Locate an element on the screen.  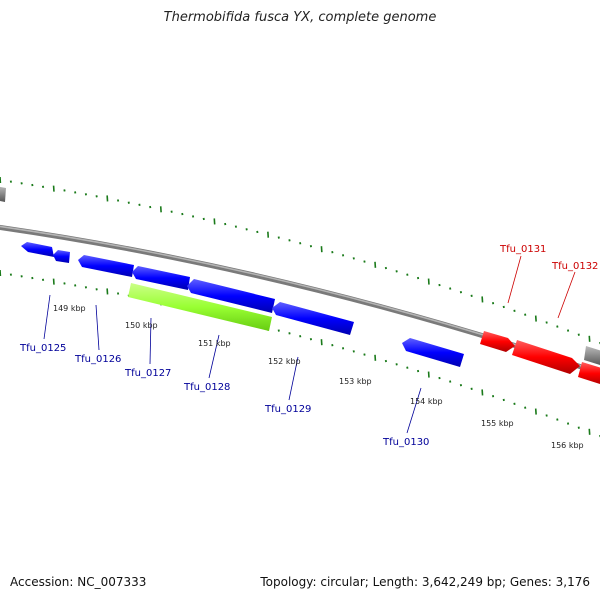
gene-label-tfu-0129: Tfu_0129 is located at coordinates (287, 409).